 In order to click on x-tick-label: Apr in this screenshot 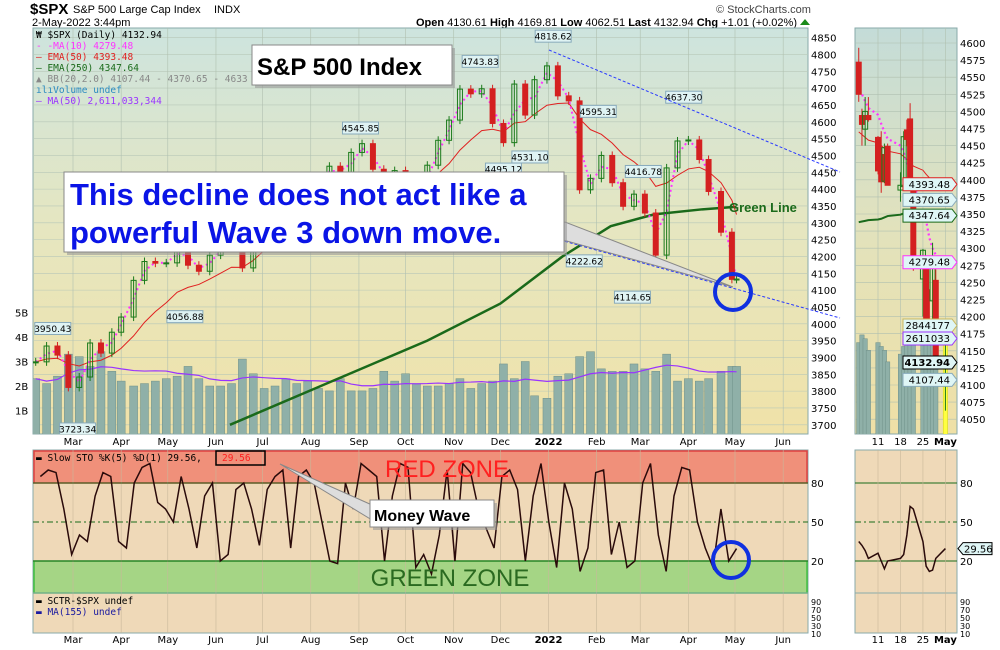, I will do `click(689, 640)`.